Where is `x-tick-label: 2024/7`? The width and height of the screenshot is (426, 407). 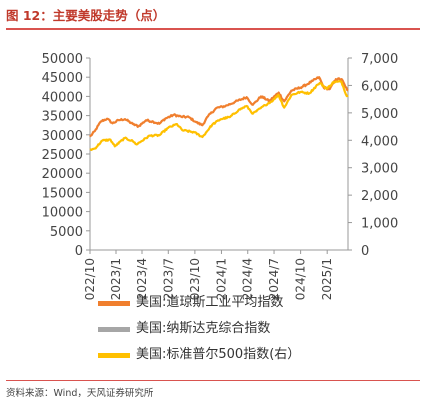 x-tick-label: 2024/7 is located at coordinates (274, 279).